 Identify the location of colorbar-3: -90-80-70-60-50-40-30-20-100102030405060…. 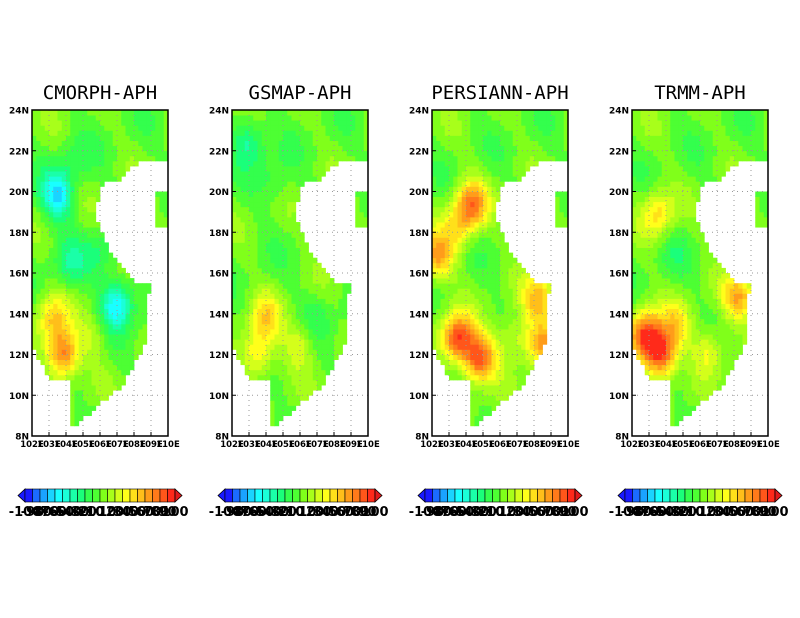
(499, 504).